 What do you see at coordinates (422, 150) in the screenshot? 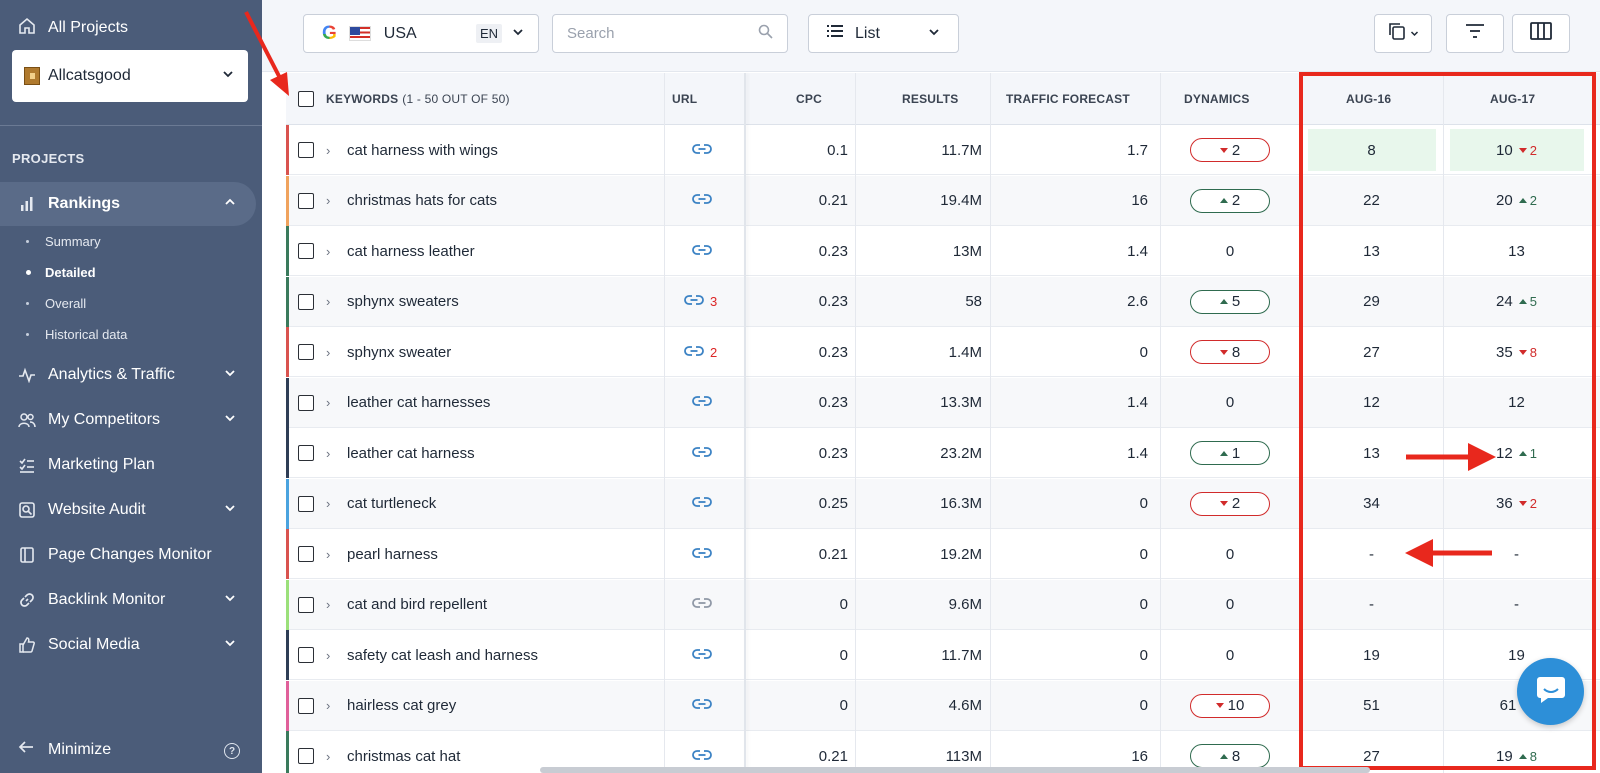
I see `keyword-text: cat harness with wings` at bounding box center [422, 150].